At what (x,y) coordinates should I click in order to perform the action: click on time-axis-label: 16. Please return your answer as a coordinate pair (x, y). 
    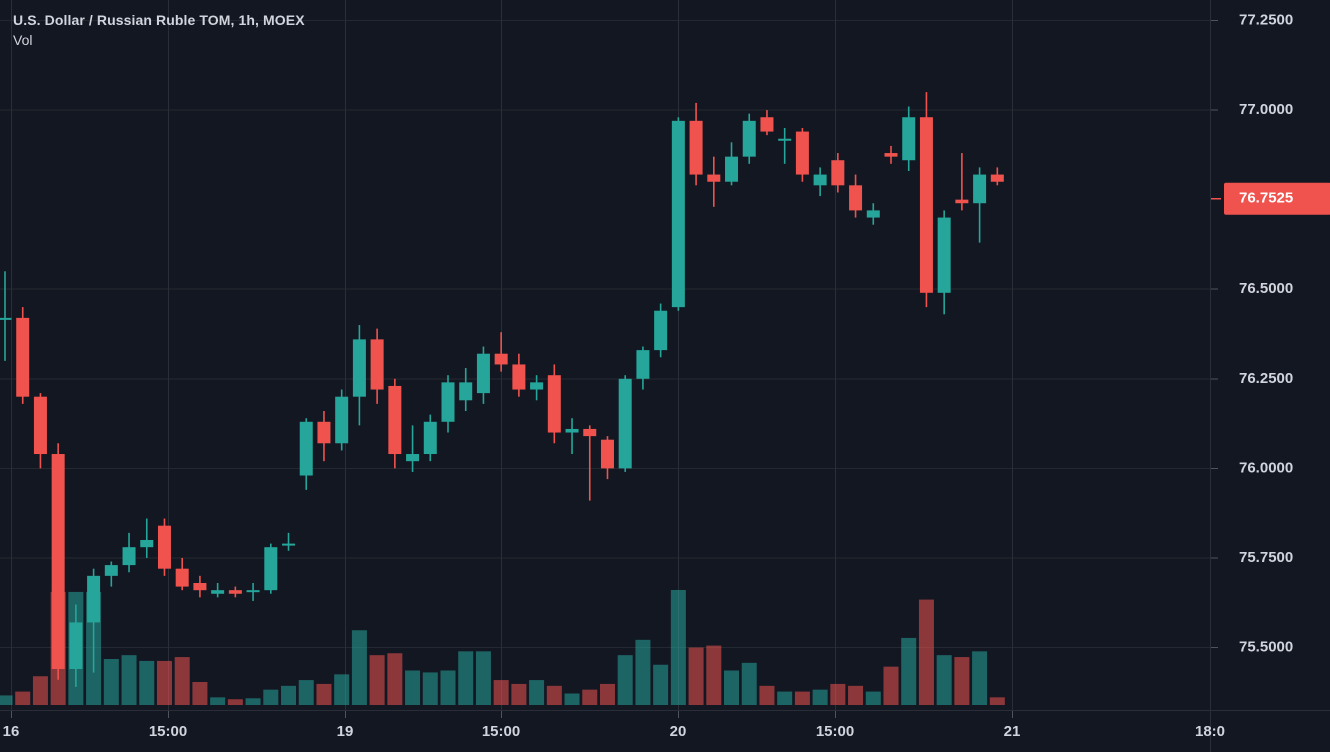
    Looking at the image, I should click on (11, 731).